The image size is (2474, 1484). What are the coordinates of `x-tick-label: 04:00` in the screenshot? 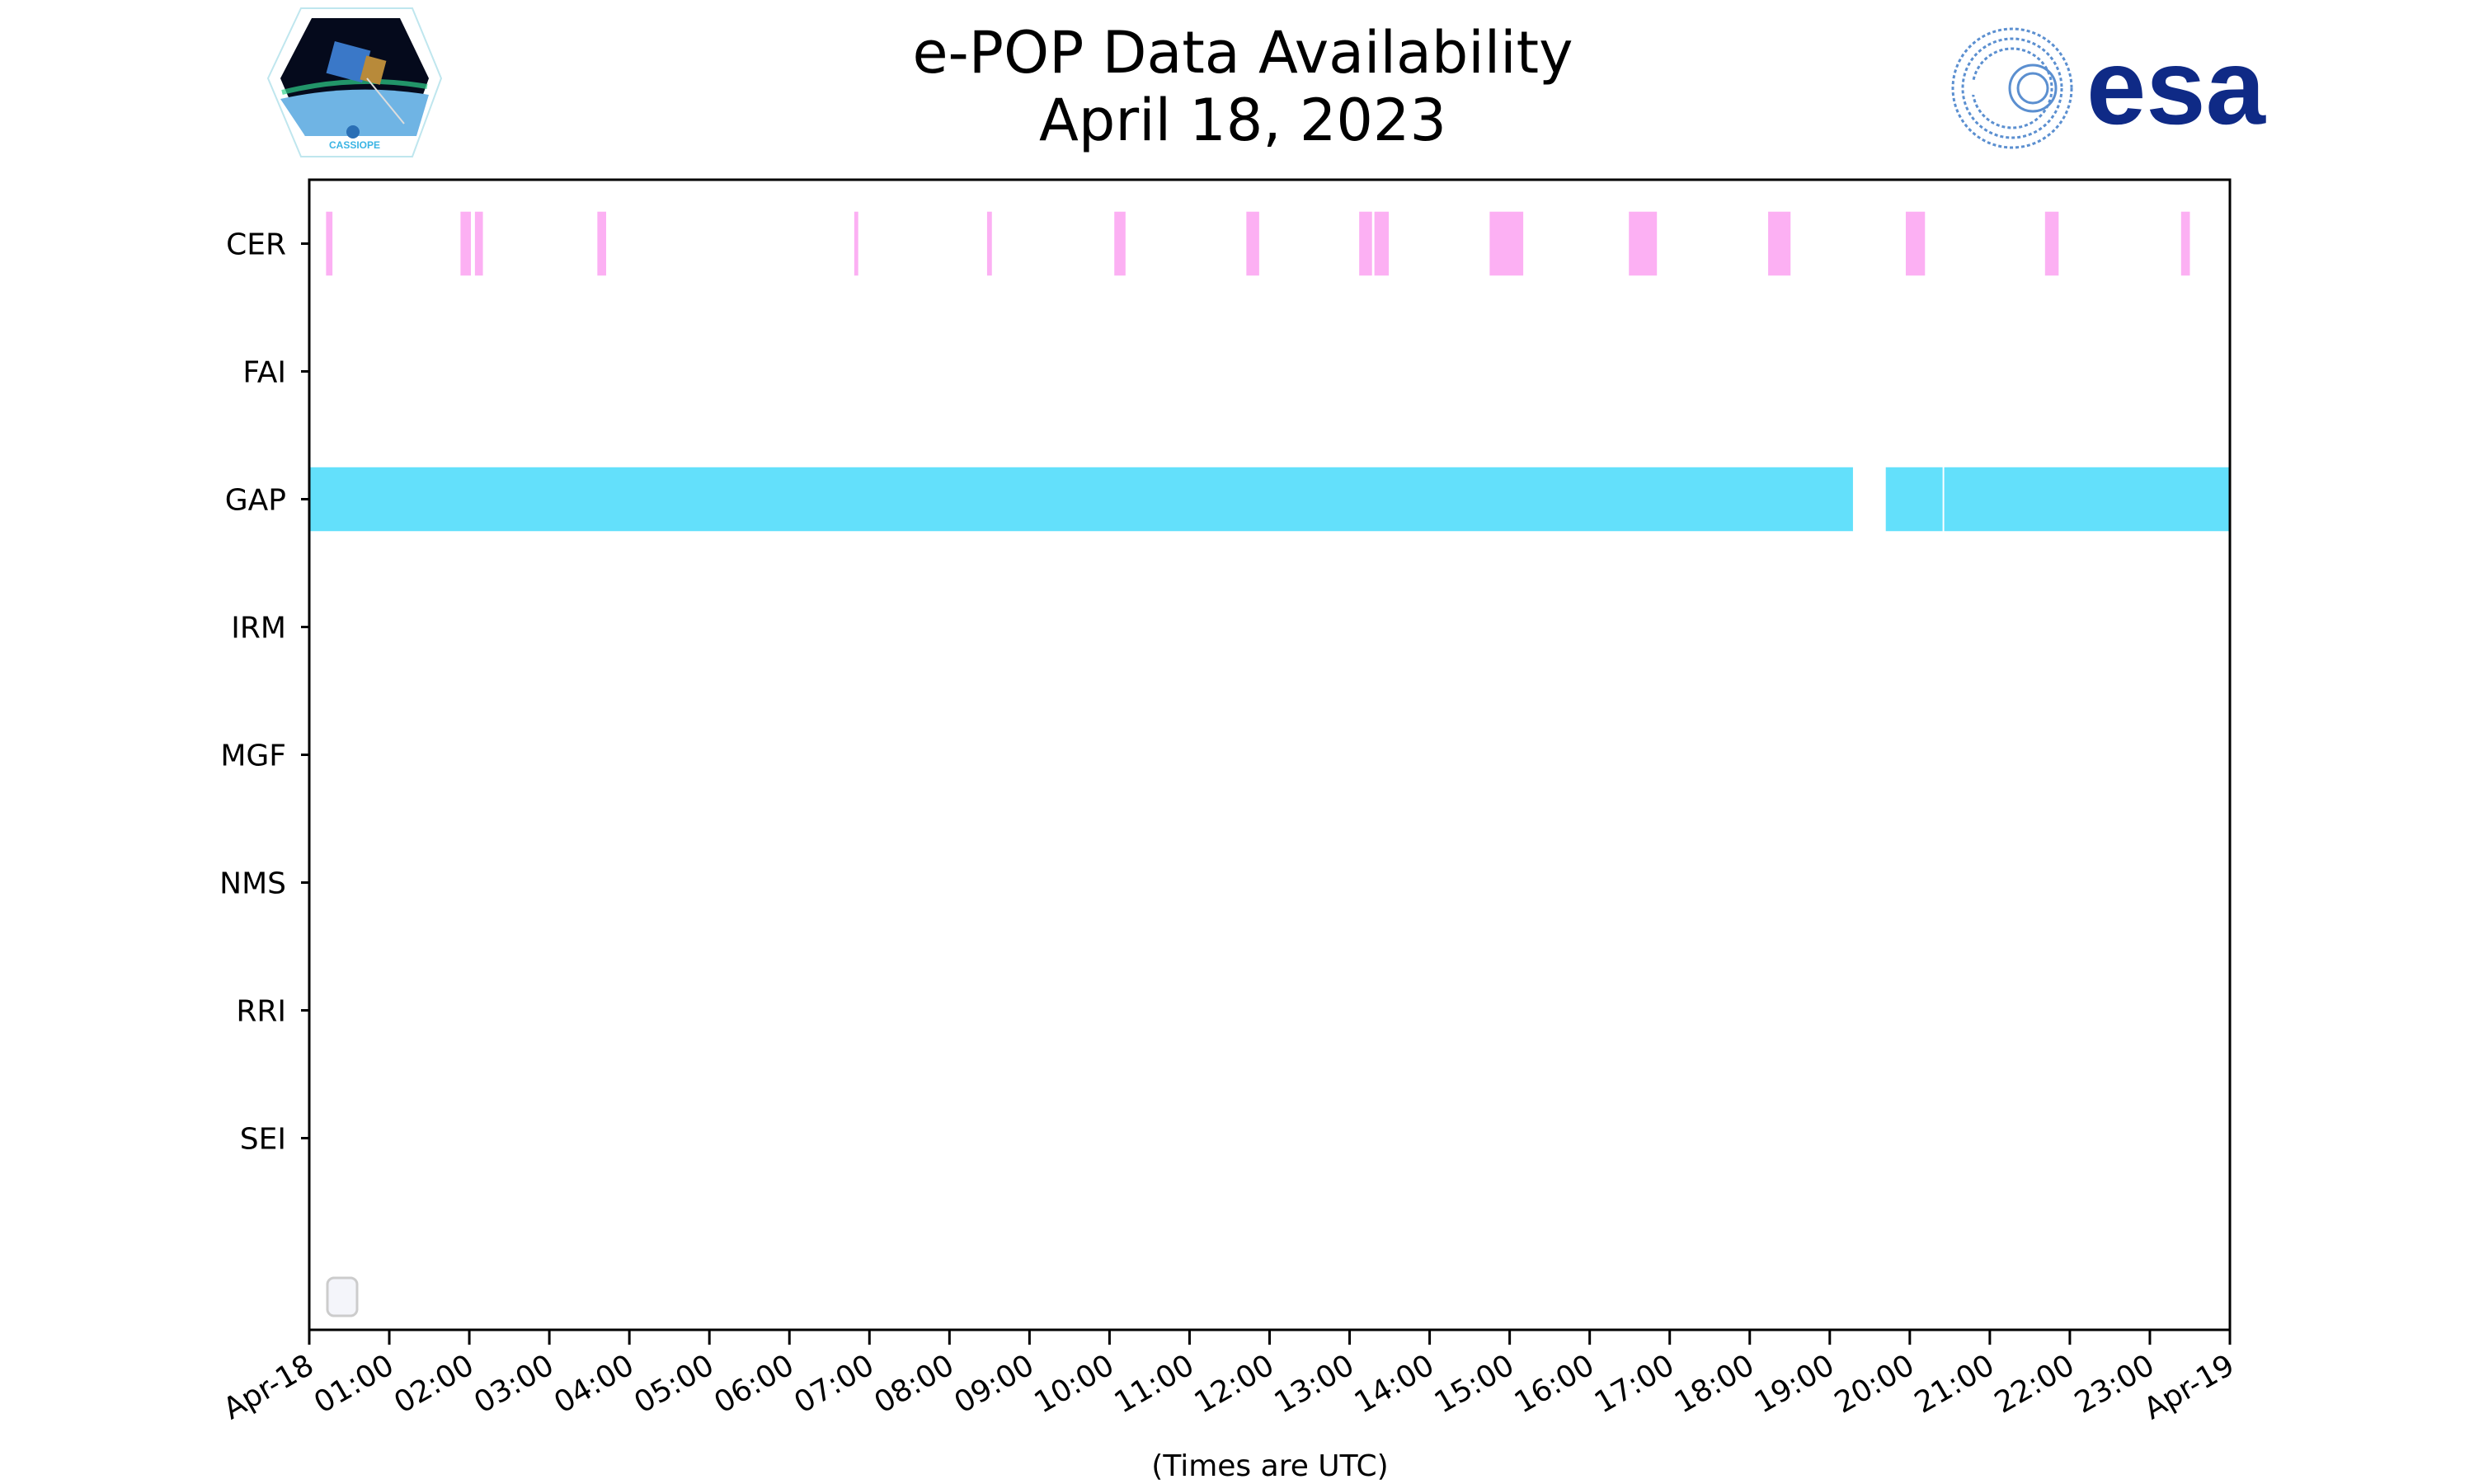 It's located at (593, 1384).